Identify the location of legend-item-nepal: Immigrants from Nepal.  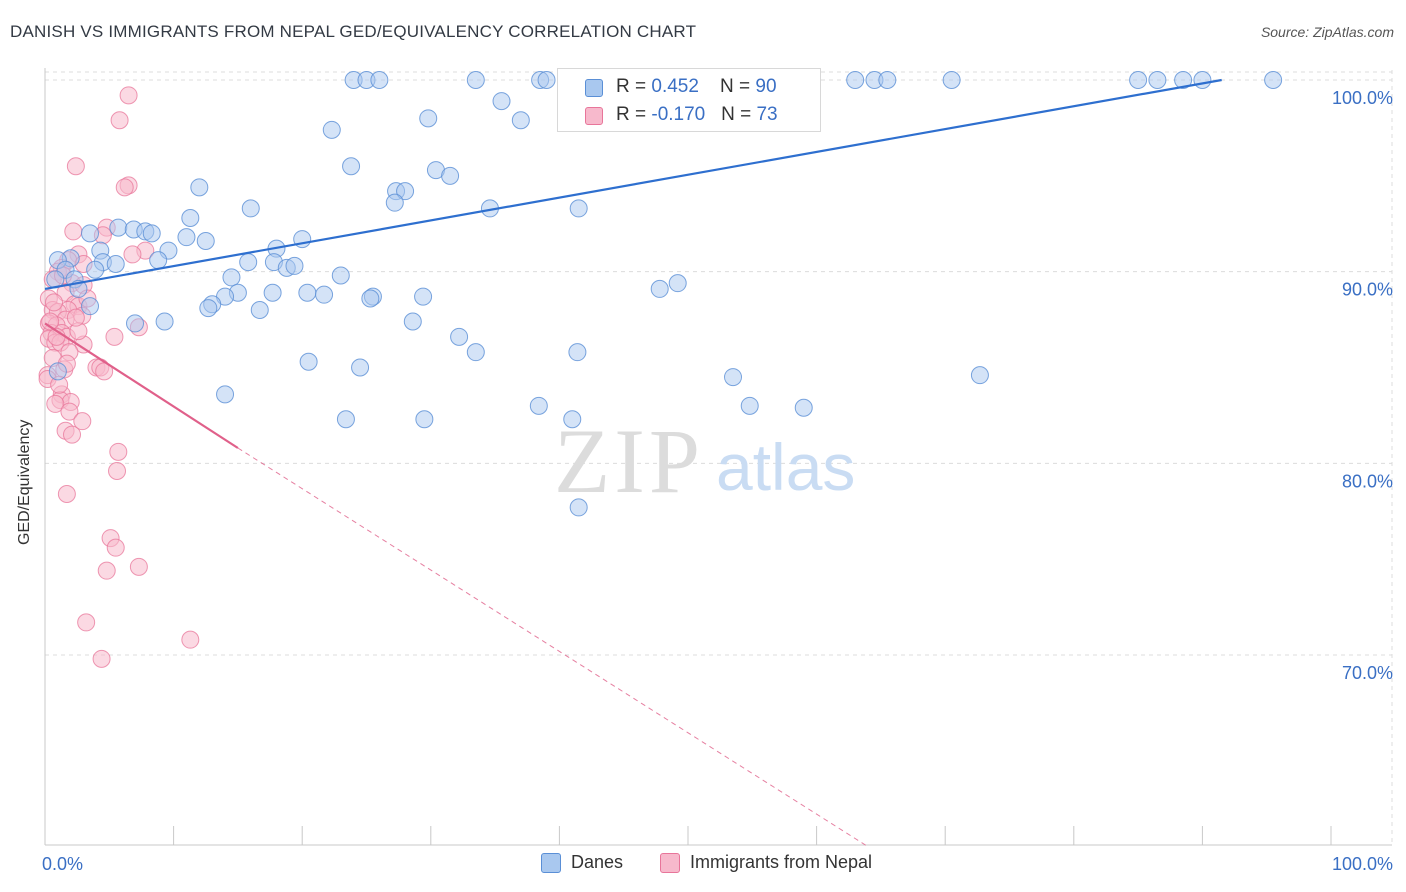
(766, 862).